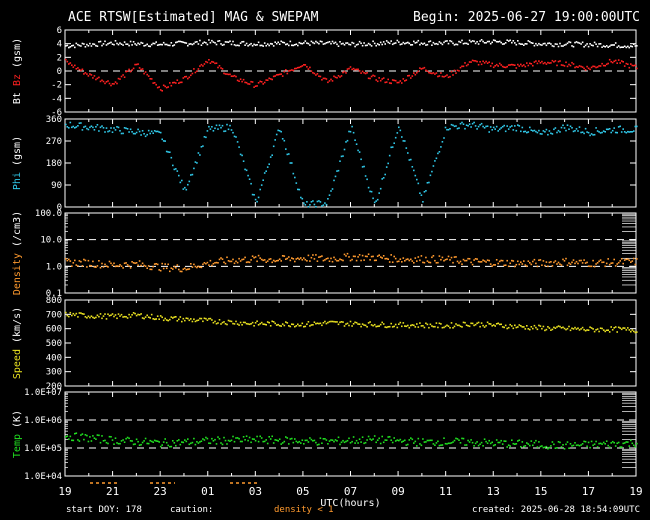 The image size is (650, 520). I want to click on caution-label: caution:, so click(192, 510).